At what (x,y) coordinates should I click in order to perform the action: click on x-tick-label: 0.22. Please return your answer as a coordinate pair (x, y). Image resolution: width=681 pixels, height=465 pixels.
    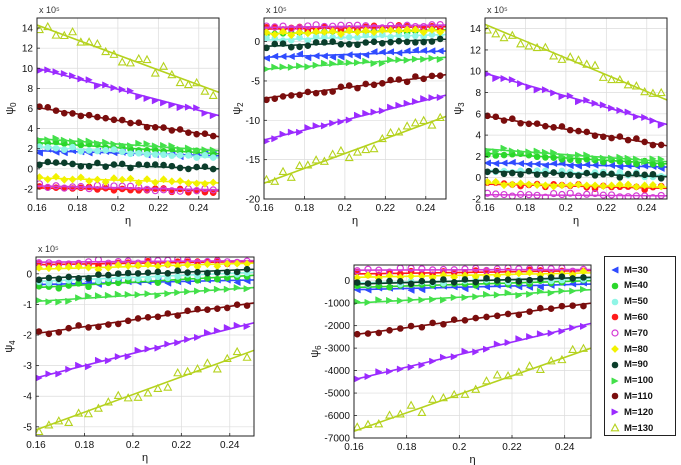
    Looking at the image, I should click on (607, 208).